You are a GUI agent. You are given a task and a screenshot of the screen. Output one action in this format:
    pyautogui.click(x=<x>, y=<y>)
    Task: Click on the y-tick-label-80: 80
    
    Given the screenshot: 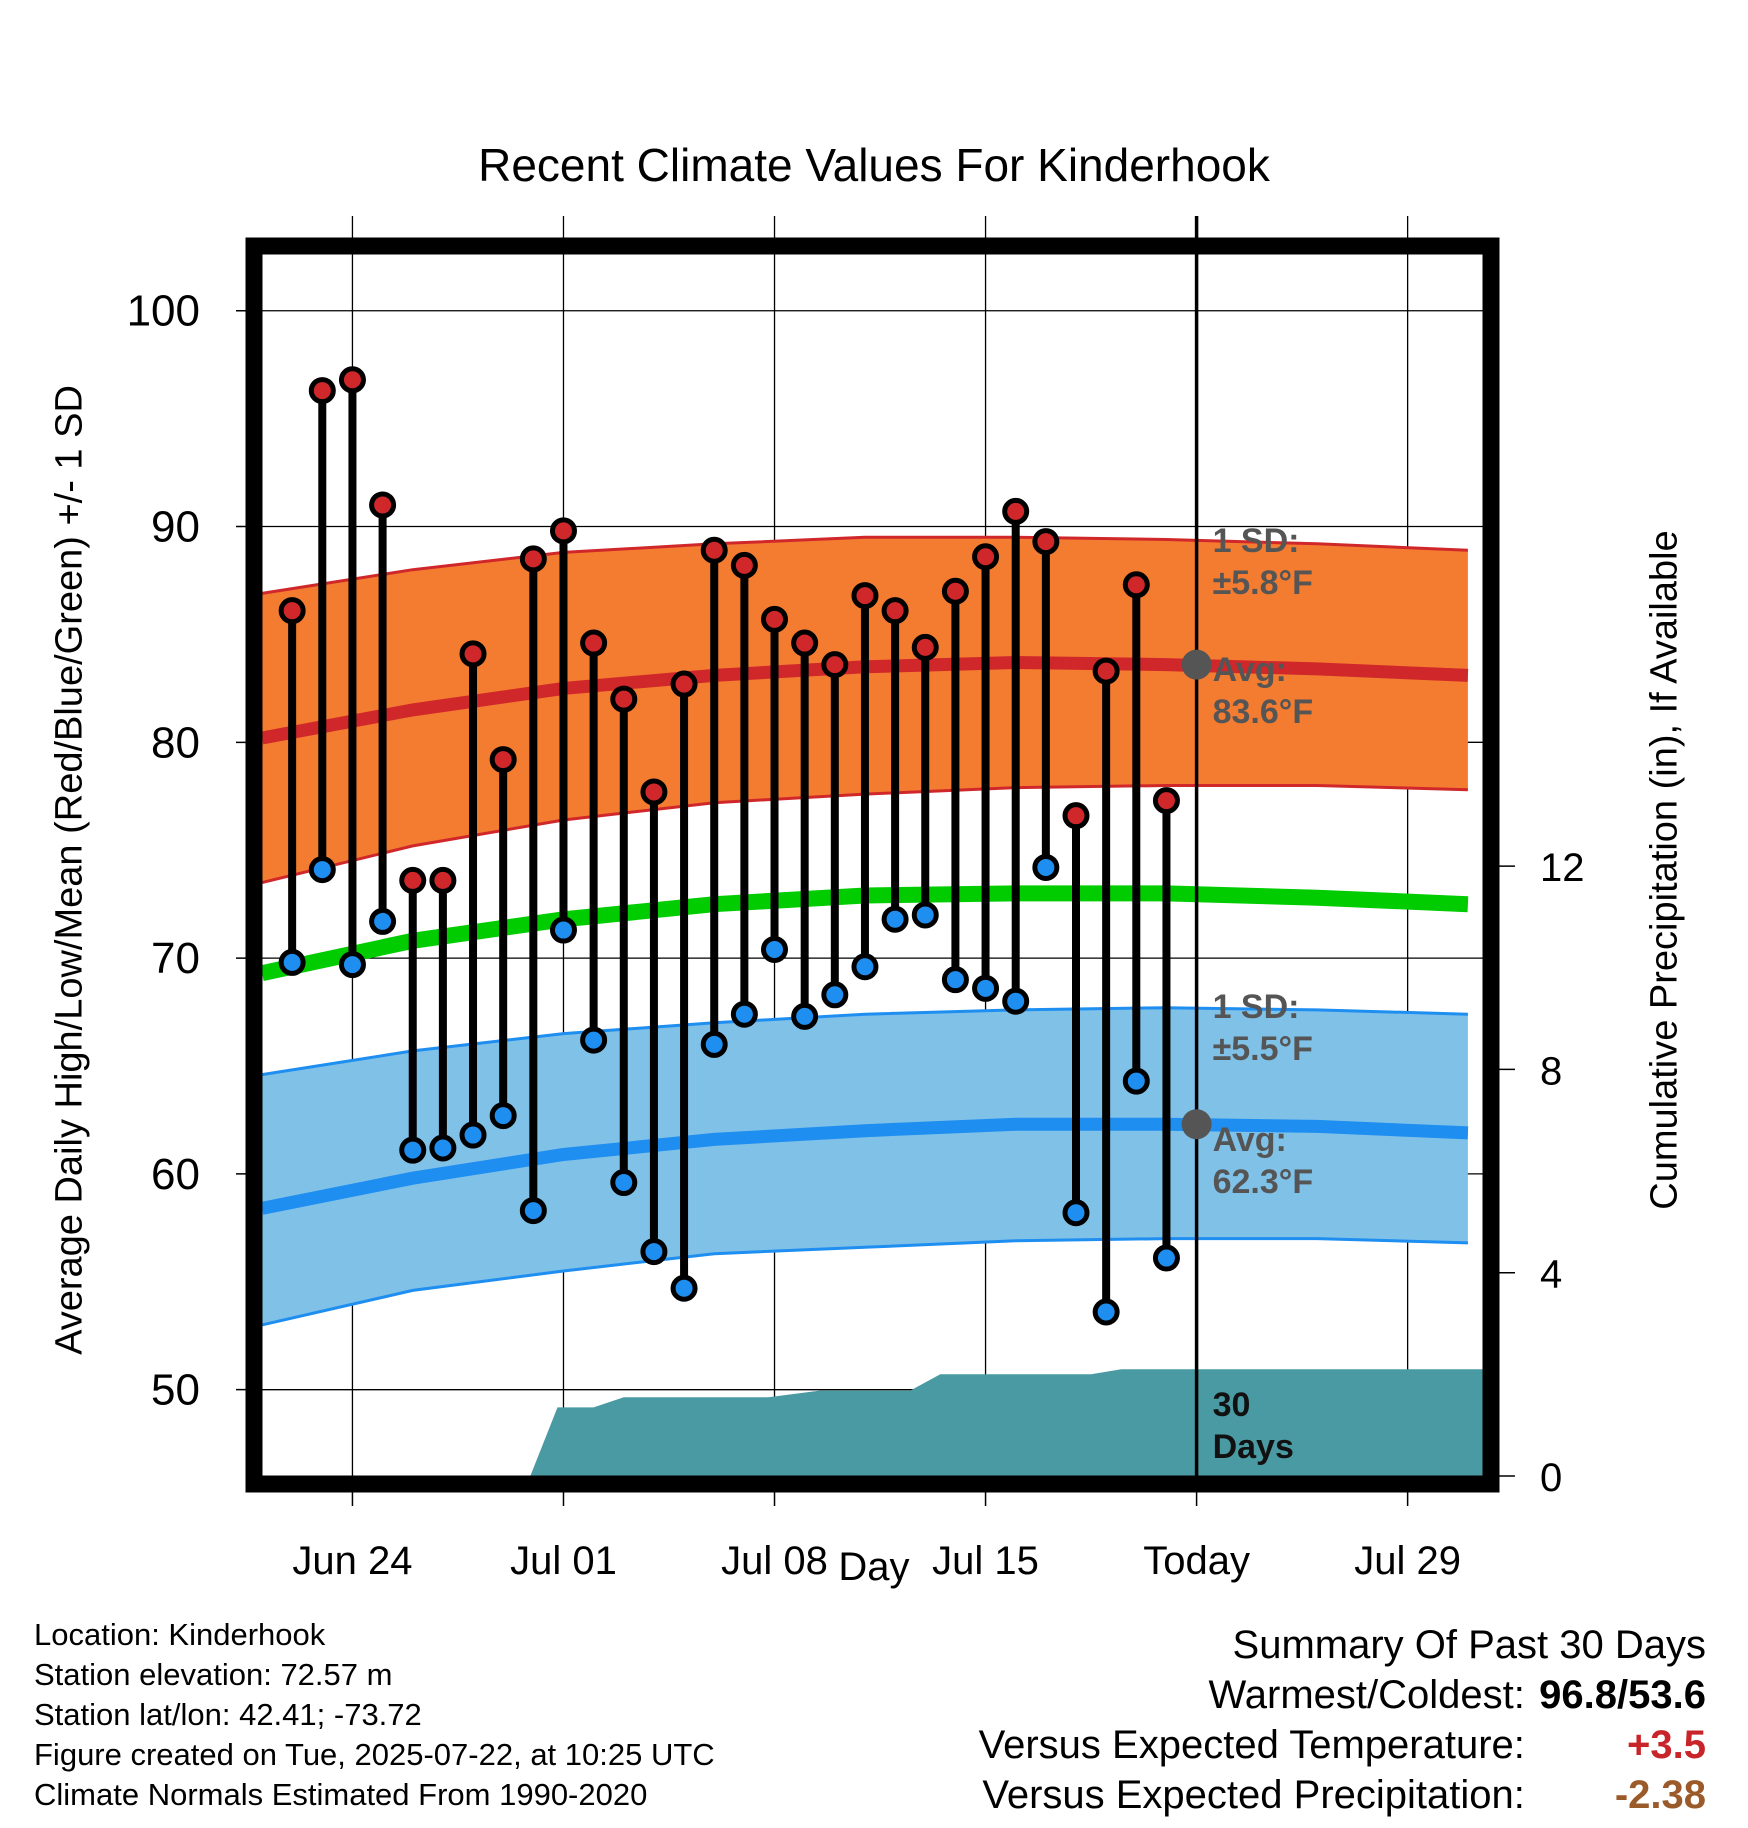 What is the action you would take?
    pyautogui.click(x=175, y=742)
    